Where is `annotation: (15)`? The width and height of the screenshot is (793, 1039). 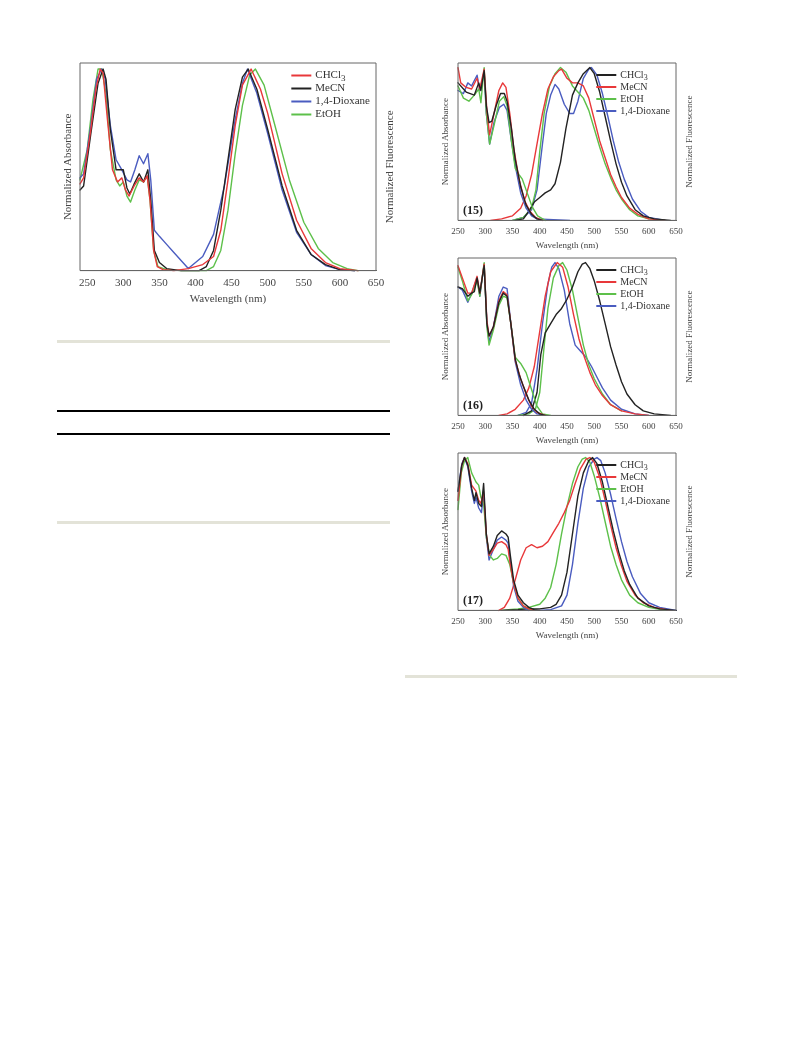 annotation: (15) is located at coordinates (473, 210).